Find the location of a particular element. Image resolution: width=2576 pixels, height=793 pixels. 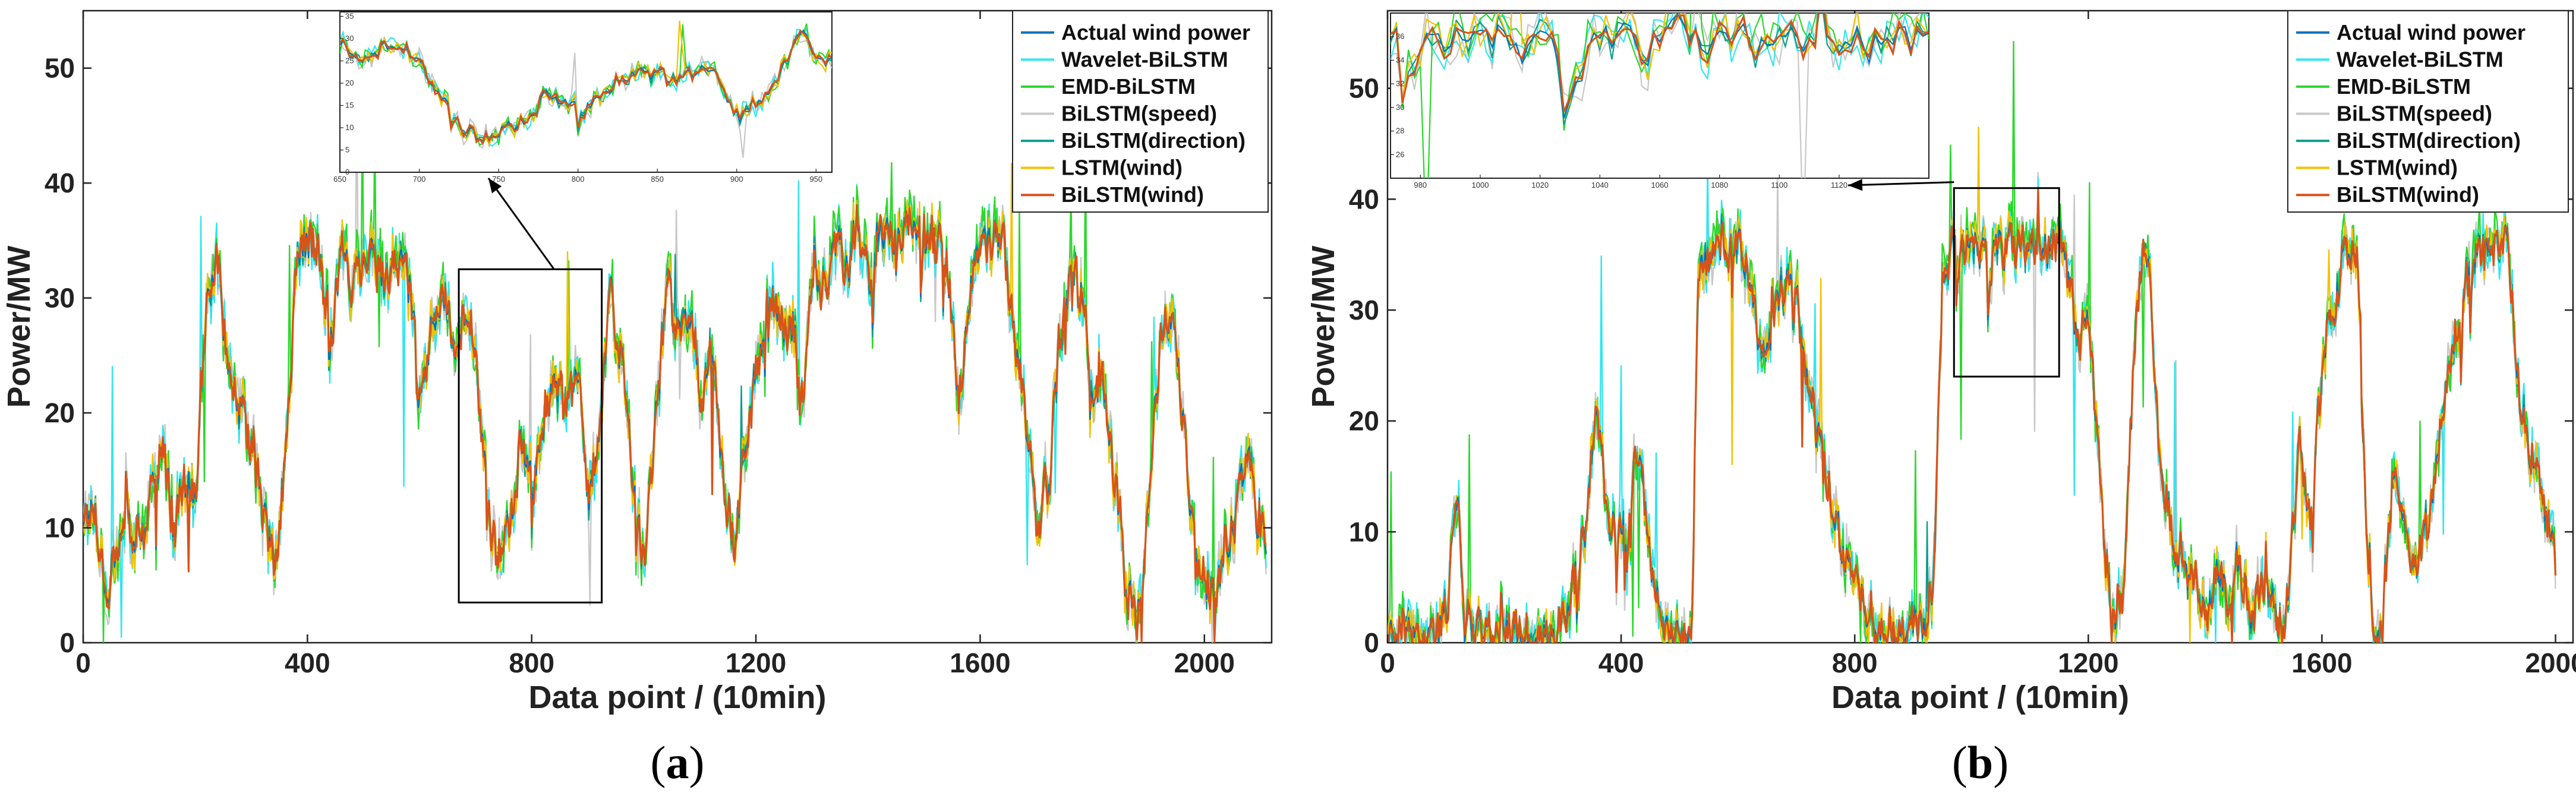

inset-y-tick-label: 34 is located at coordinates (1400, 59).